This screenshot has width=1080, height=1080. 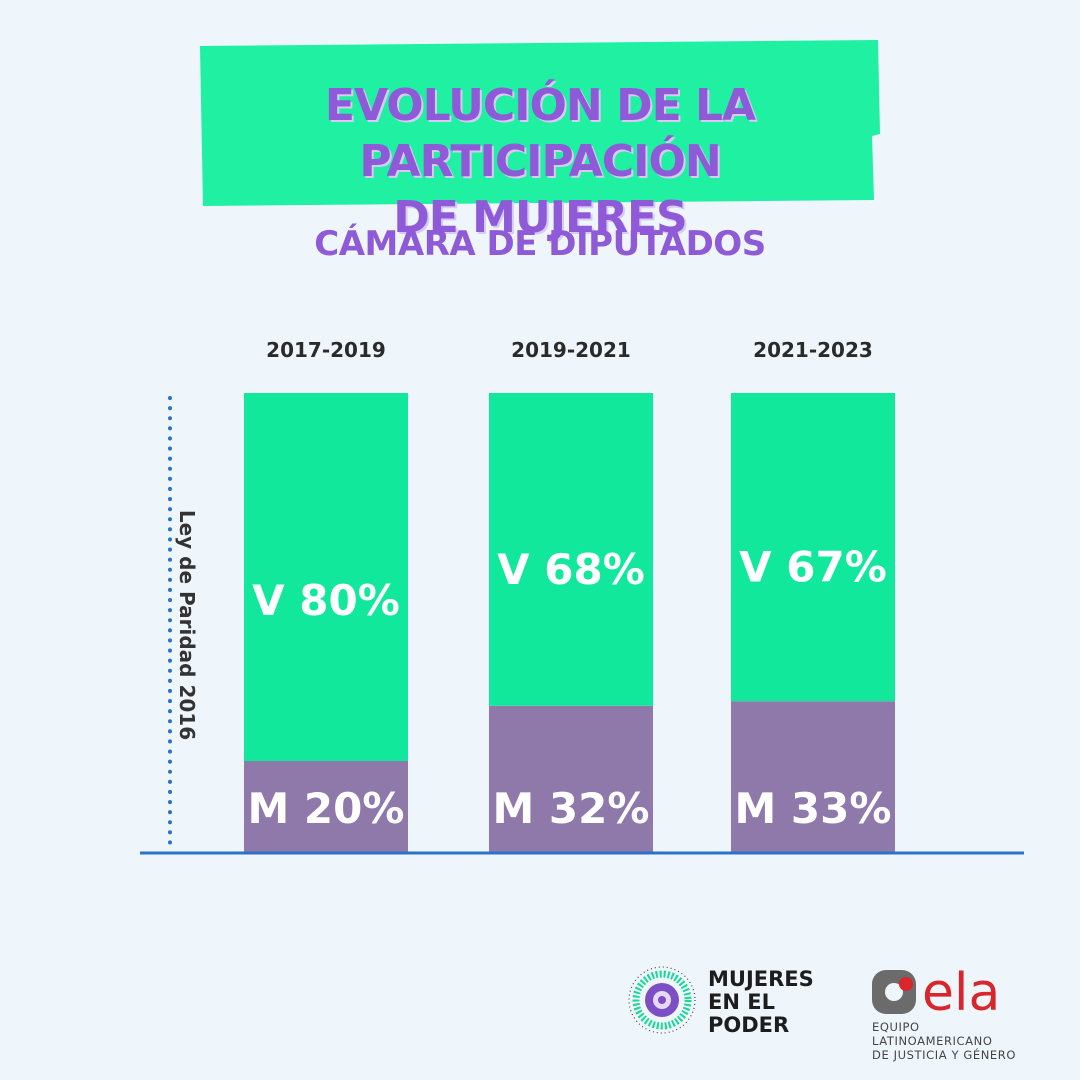 What do you see at coordinates (662, 1000) in the screenshot?
I see `mujeres-en-el-poder-emblem` at bounding box center [662, 1000].